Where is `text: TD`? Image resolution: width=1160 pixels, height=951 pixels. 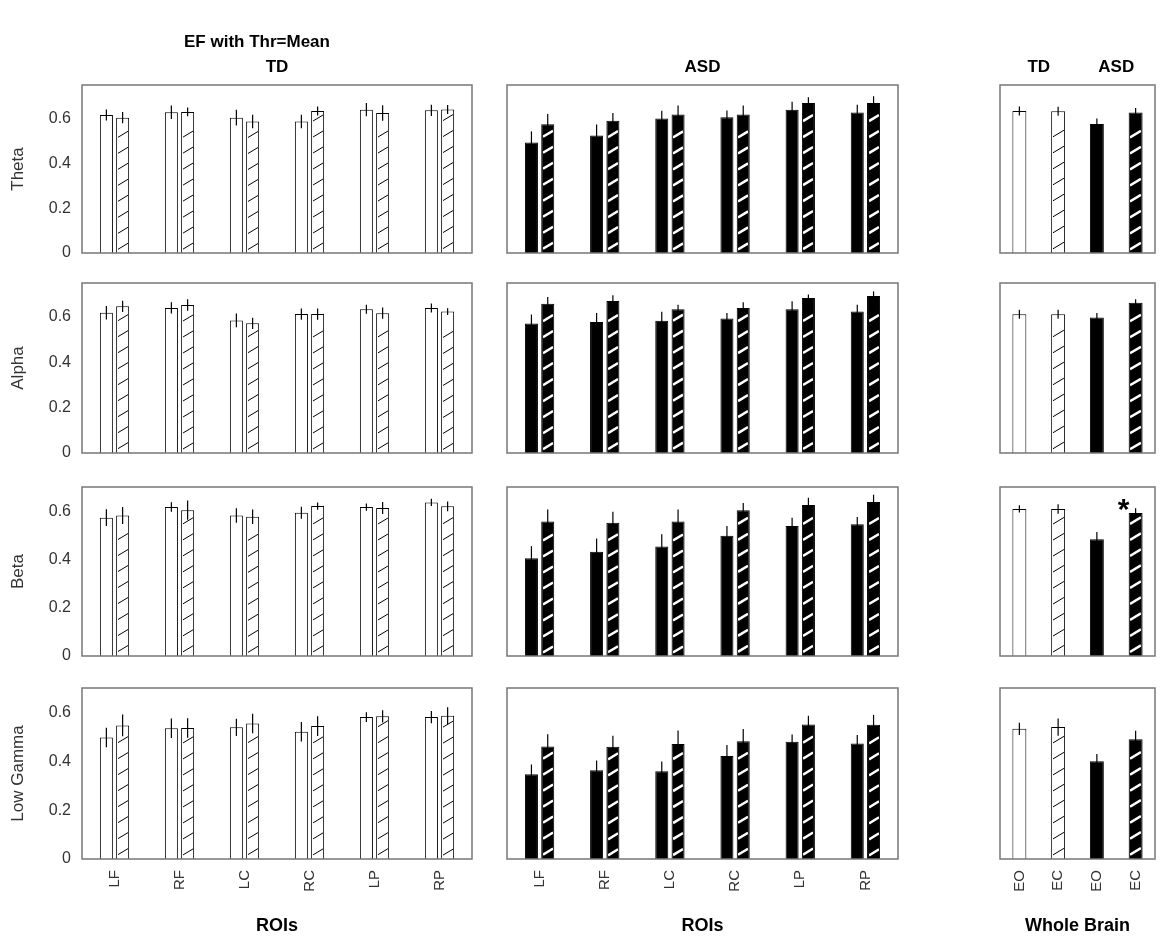
text: TD is located at coordinates (1039, 67).